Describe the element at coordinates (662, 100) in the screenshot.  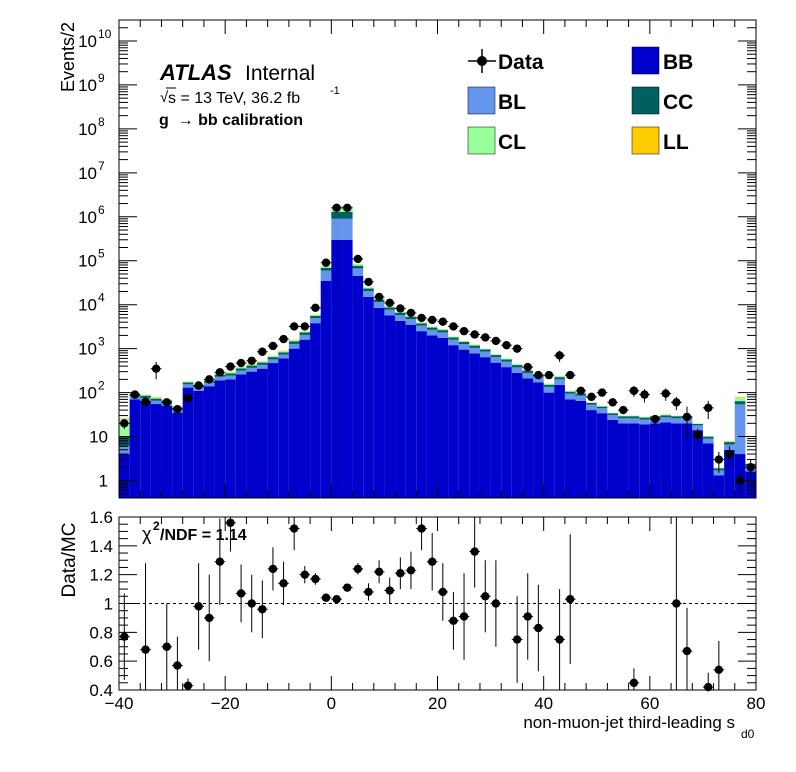
I see `legend-entry-cc: CC` at that location.